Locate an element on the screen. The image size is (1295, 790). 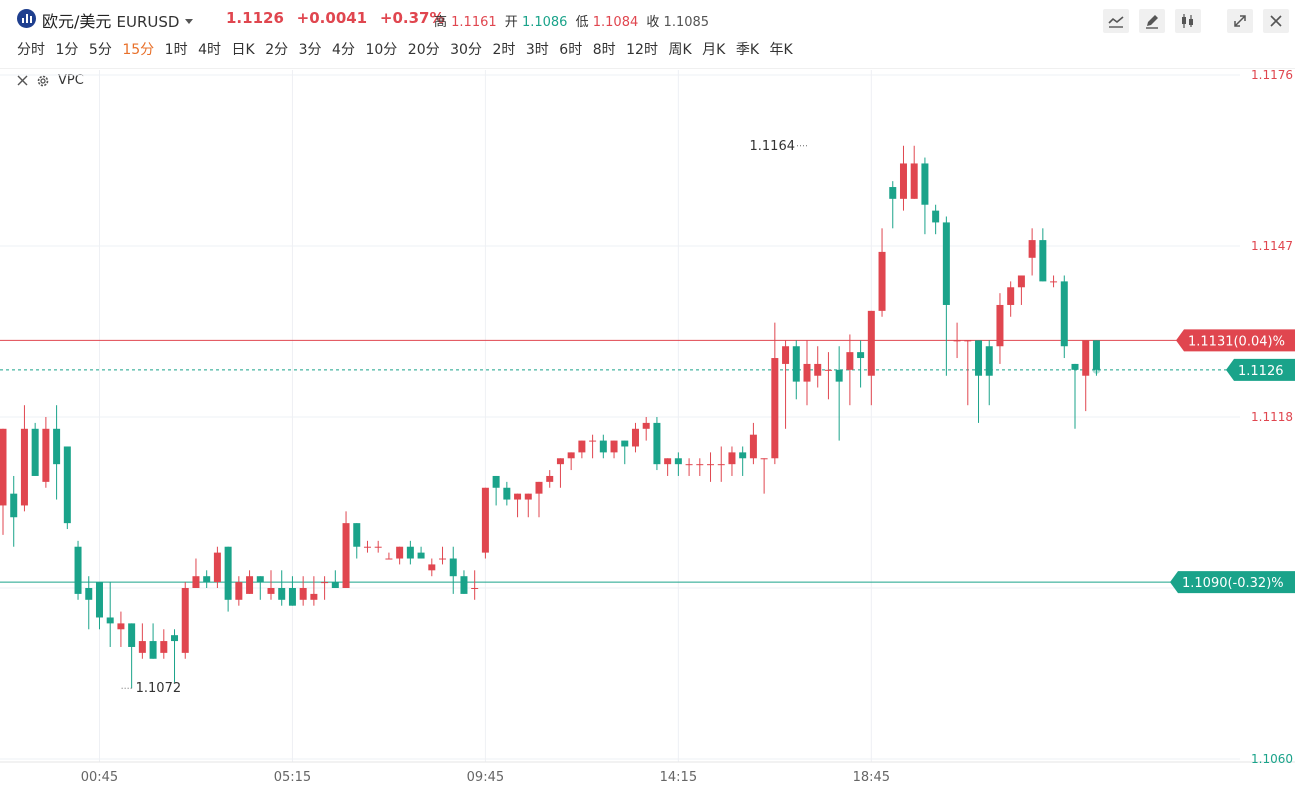
timeframe-13: 2时 is located at coordinates (504, 50).